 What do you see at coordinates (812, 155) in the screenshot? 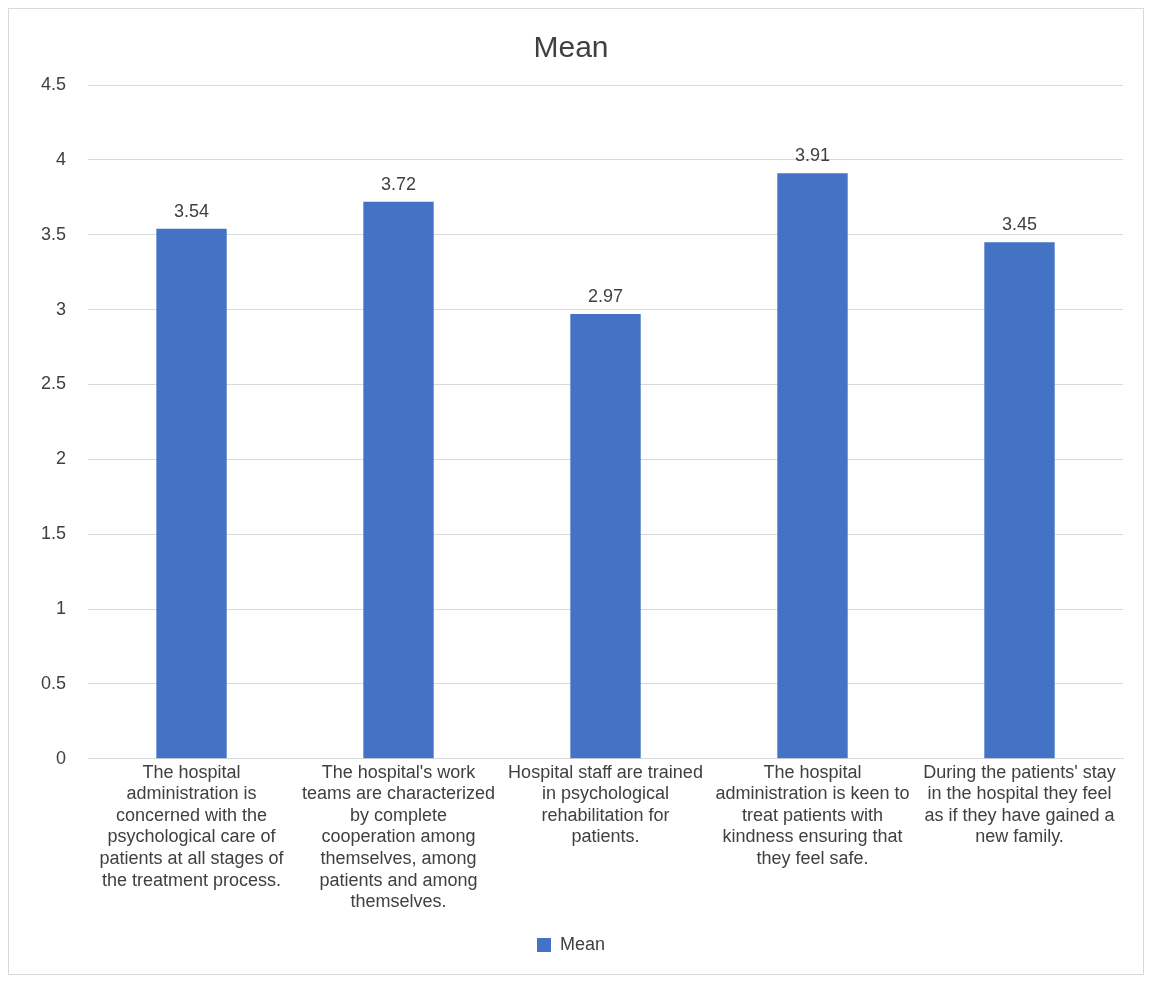
I see `data-label: 3.91` at bounding box center [812, 155].